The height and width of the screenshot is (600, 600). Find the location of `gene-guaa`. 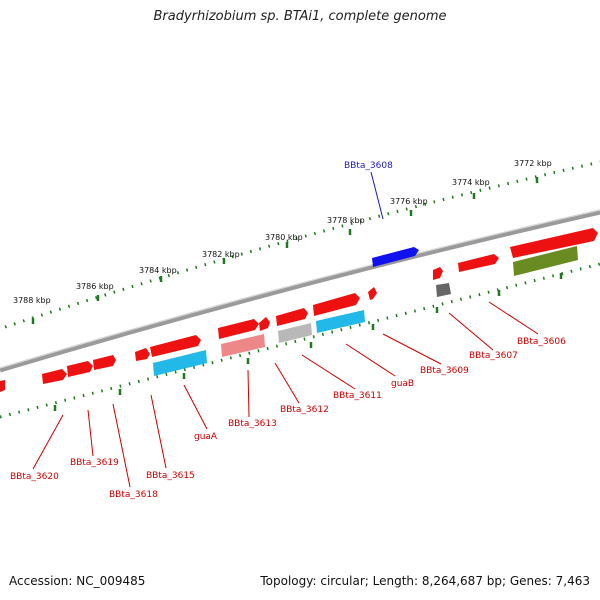

gene-guaa is located at coordinates (180, 363).